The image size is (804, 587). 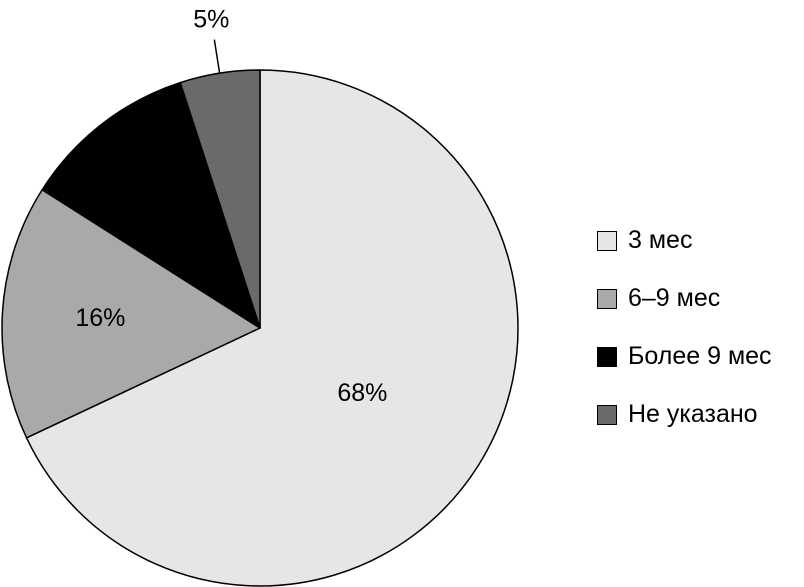 I want to click on legend: 3 мес 6–9 мес Более 9 мес Не указано, so click(x=684, y=342).